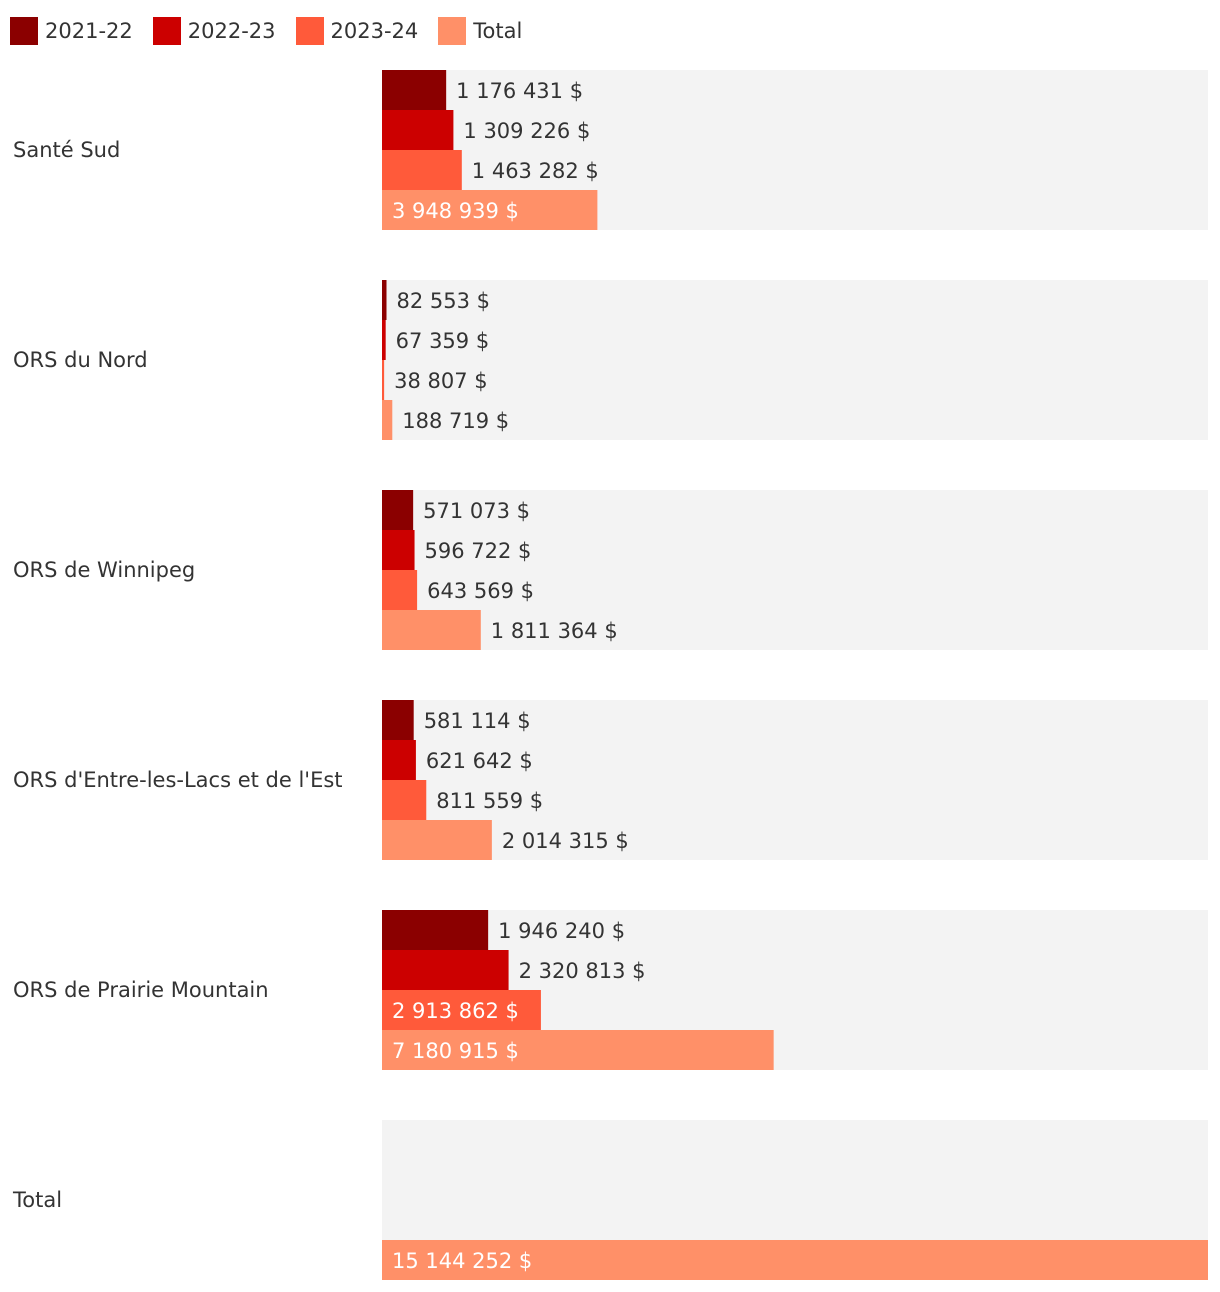 The width and height of the screenshot is (1220, 1292). Describe the element at coordinates (477, 721) in the screenshot. I see `bar-value-label: 581 114 $` at that location.